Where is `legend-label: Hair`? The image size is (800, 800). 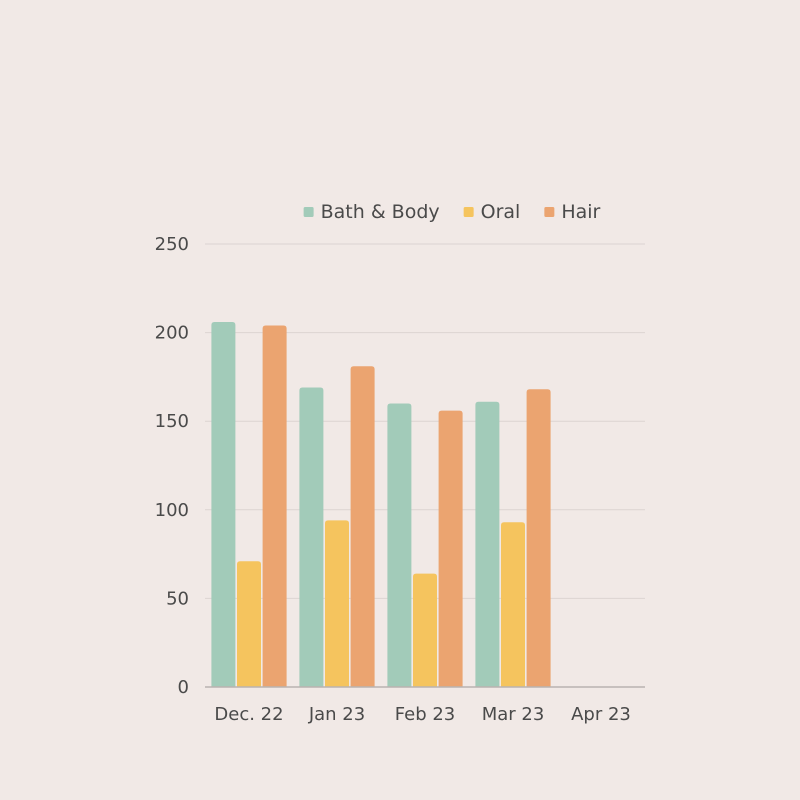 legend-label: Hair is located at coordinates (580, 212).